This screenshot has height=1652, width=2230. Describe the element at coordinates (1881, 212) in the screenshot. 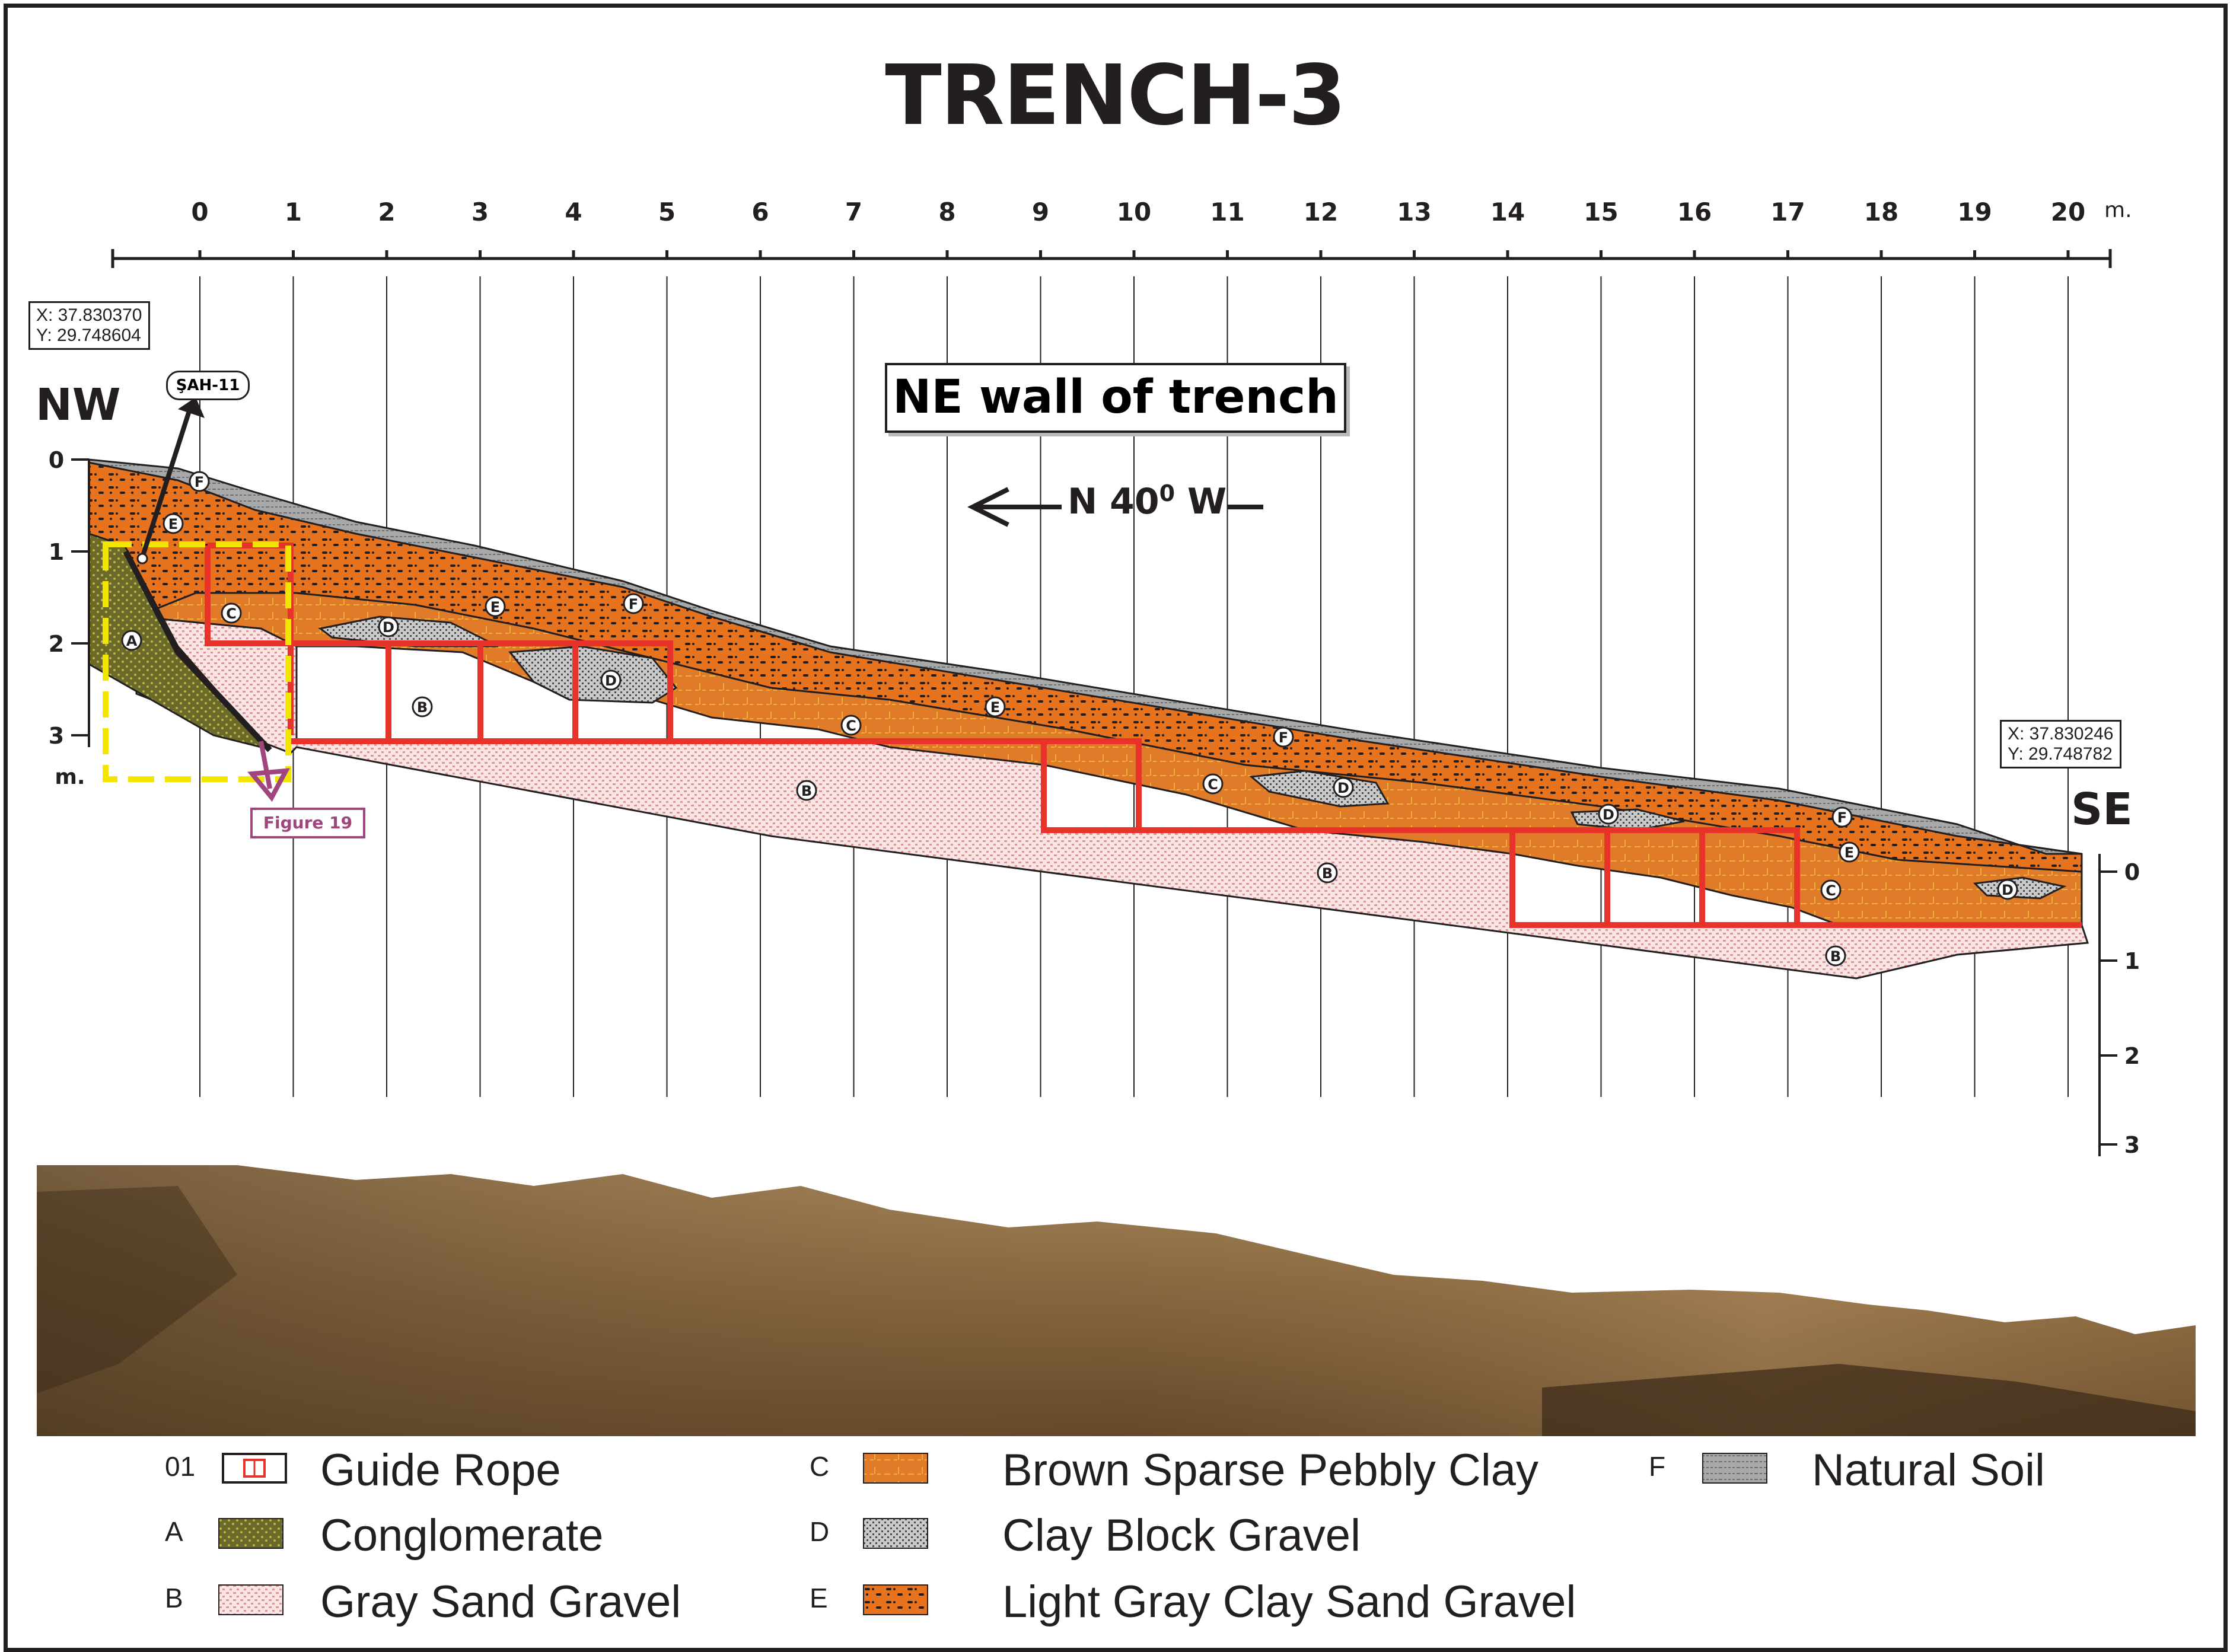

I see `top-axis-tick-label: 18` at that location.